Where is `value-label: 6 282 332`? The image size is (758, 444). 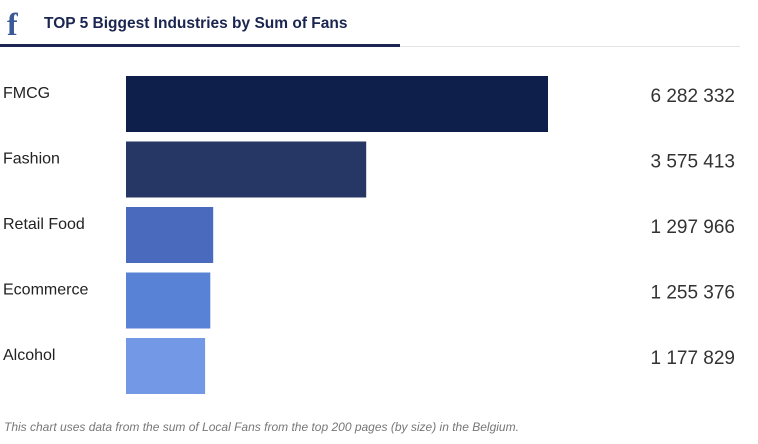 value-label: 6 282 332 is located at coordinates (692, 96).